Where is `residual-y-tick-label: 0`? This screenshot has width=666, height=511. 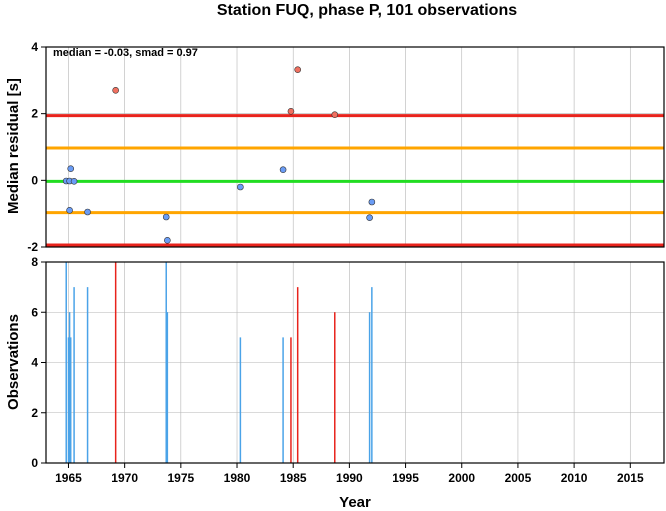 residual-y-tick-label: 0 is located at coordinates (34, 180).